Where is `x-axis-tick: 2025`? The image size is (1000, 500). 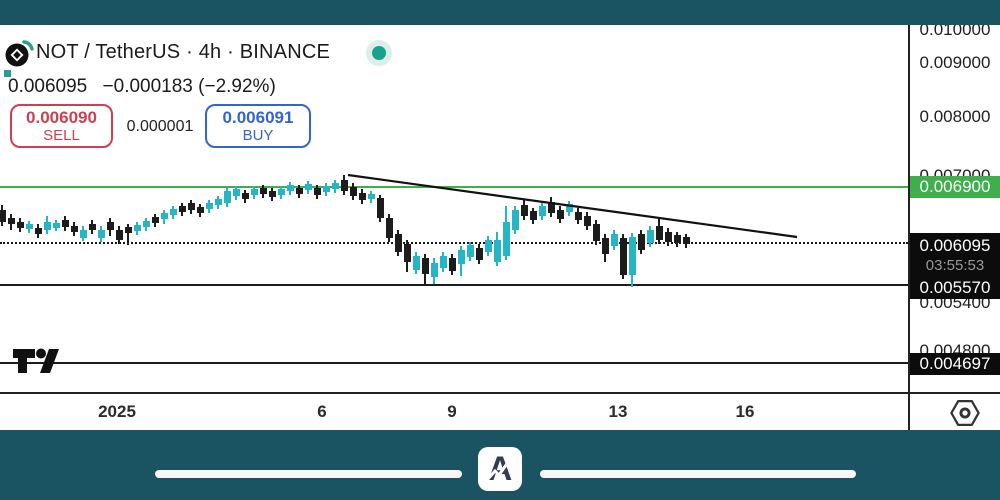 x-axis-tick: 2025 is located at coordinates (117, 411).